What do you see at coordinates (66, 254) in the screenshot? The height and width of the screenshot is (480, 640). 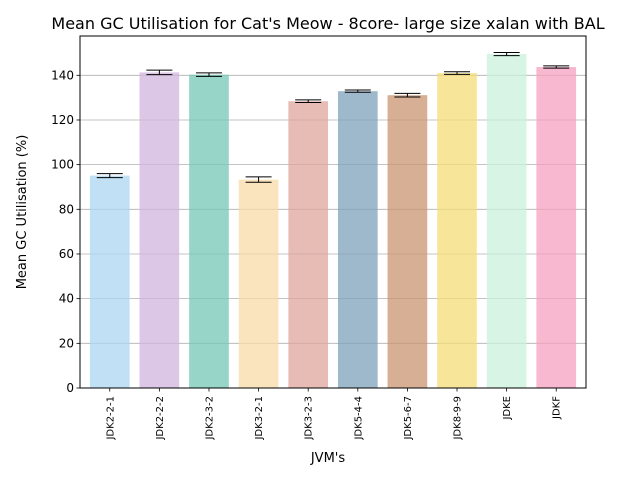 I see `y-tick-label: 60` at bounding box center [66, 254].